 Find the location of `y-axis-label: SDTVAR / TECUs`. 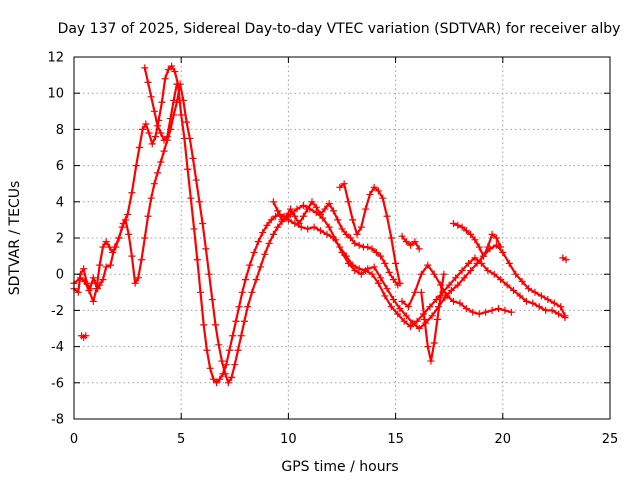

y-axis-label: SDTVAR / TECUs is located at coordinates (15, 238).